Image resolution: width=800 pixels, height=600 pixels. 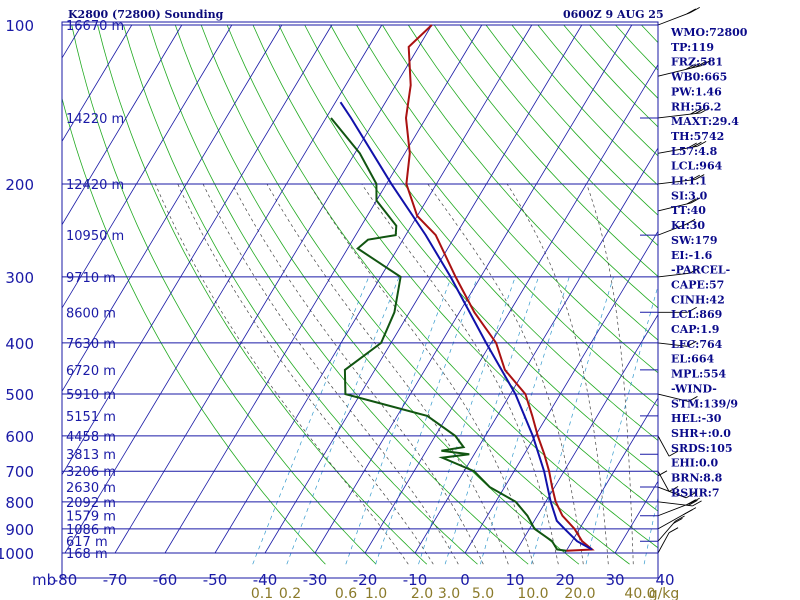 I want to click on mixing-ratio-label: 1.0, so click(x=376, y=593).